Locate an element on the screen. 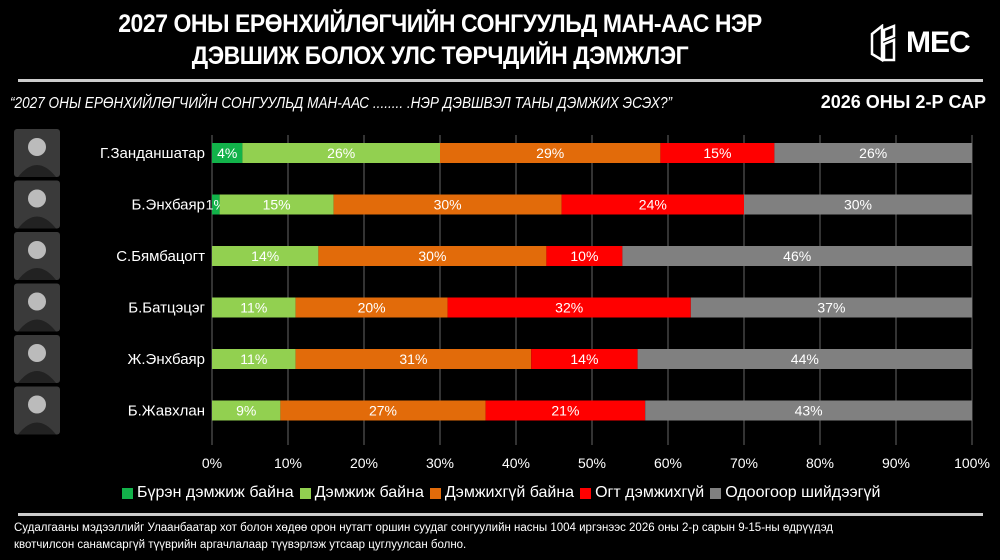  data-label: 31% is located at coordinates (413, 359).